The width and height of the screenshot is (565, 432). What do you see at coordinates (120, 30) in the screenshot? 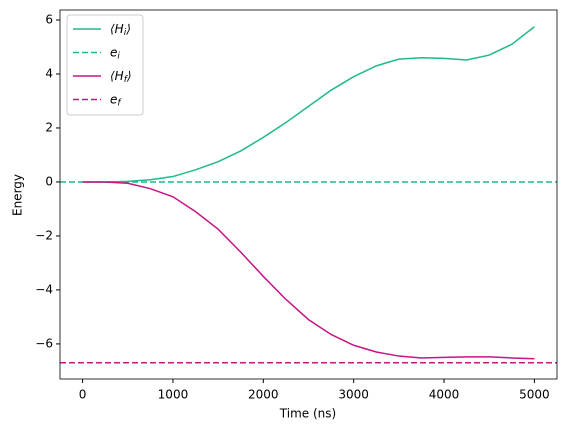
I see `legend-label: ⟨Hi⟩` at bounding box center [120, 30].